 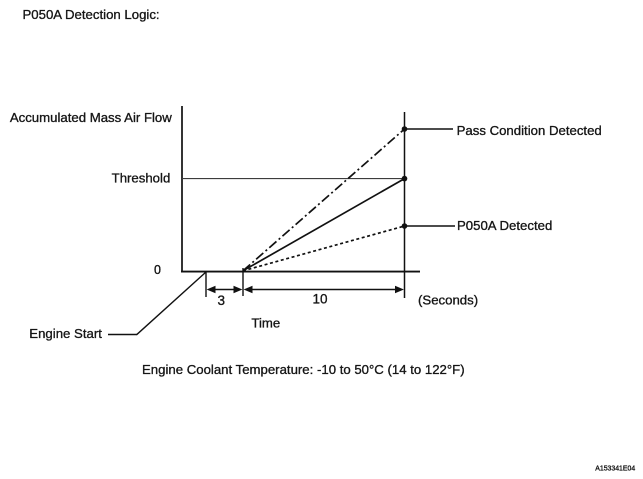 What do you see at coordinates (529, 130) in the screenshot?
I see `svg-text: Pass Condition Detected` at bounding box center [529, 130].